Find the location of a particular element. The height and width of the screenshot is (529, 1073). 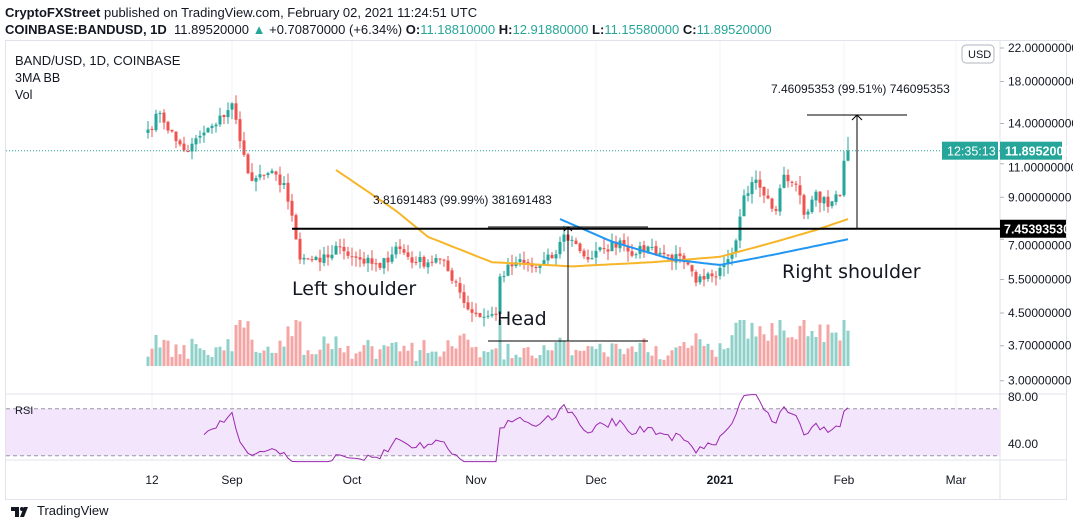

tradingview-logo: TradingView is located at coordinates (59, 510).